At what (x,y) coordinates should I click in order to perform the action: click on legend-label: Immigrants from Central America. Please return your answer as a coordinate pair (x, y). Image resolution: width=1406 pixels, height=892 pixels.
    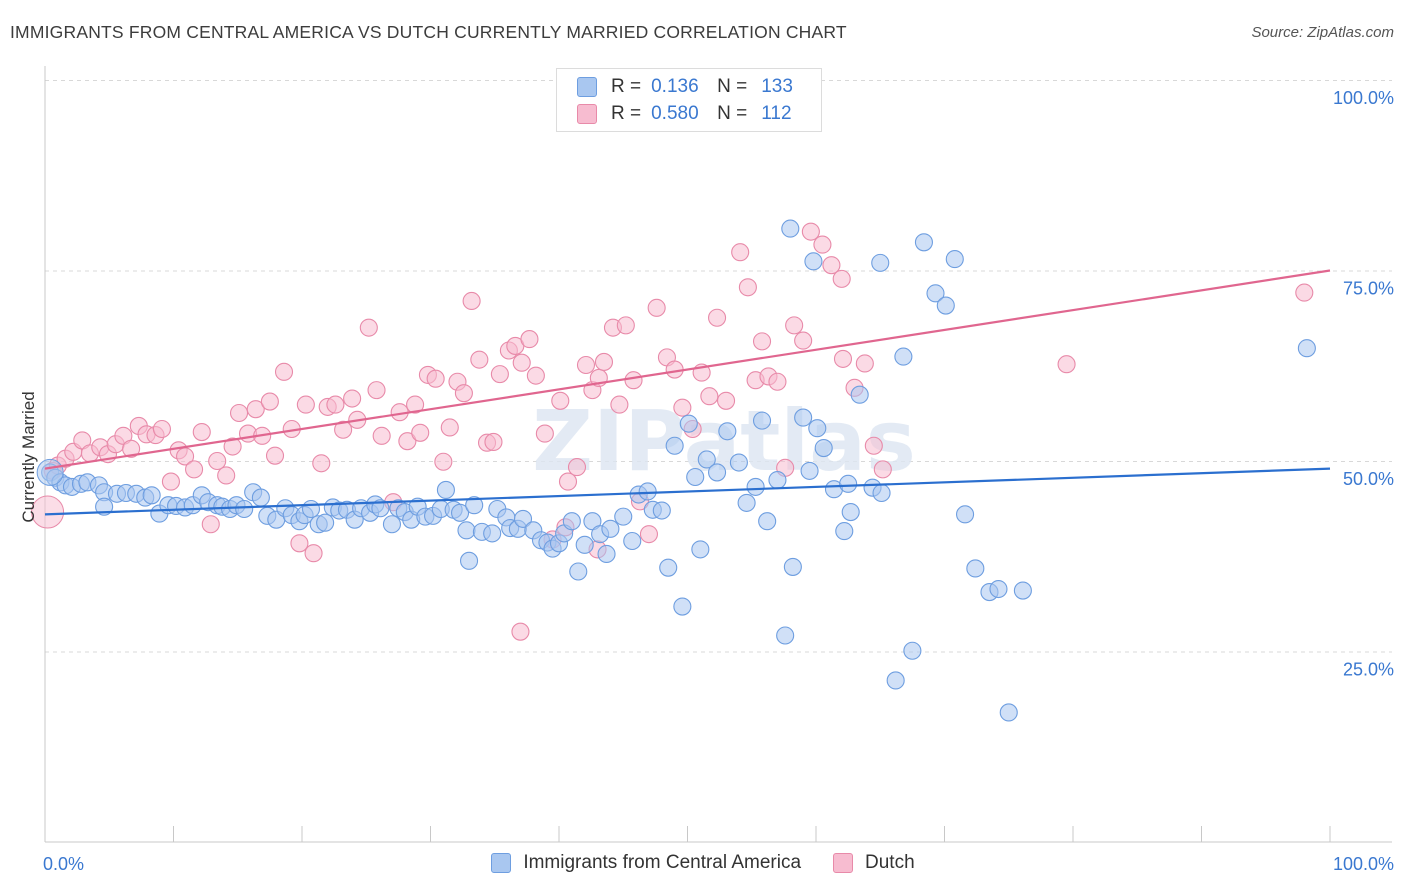
    Looking at the image, I should click on (662, 862).